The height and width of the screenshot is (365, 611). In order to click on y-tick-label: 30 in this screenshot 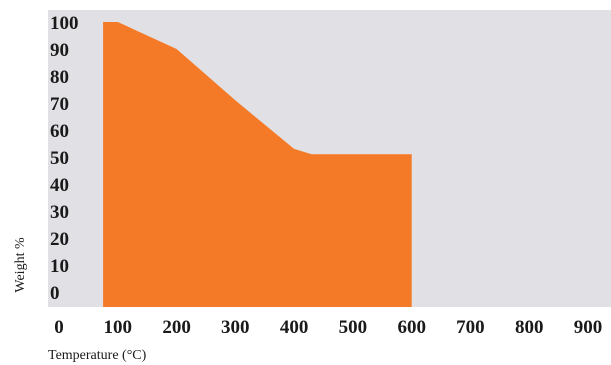, I will do `click(59, 212)`.